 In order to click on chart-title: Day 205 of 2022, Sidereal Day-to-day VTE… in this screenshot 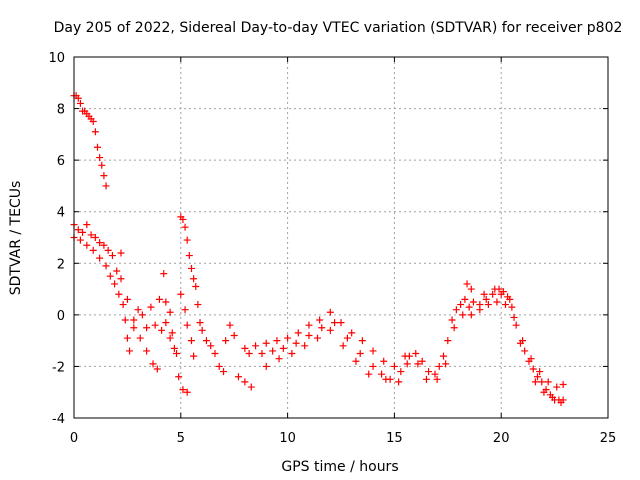, I will do `click(338, 28)`.